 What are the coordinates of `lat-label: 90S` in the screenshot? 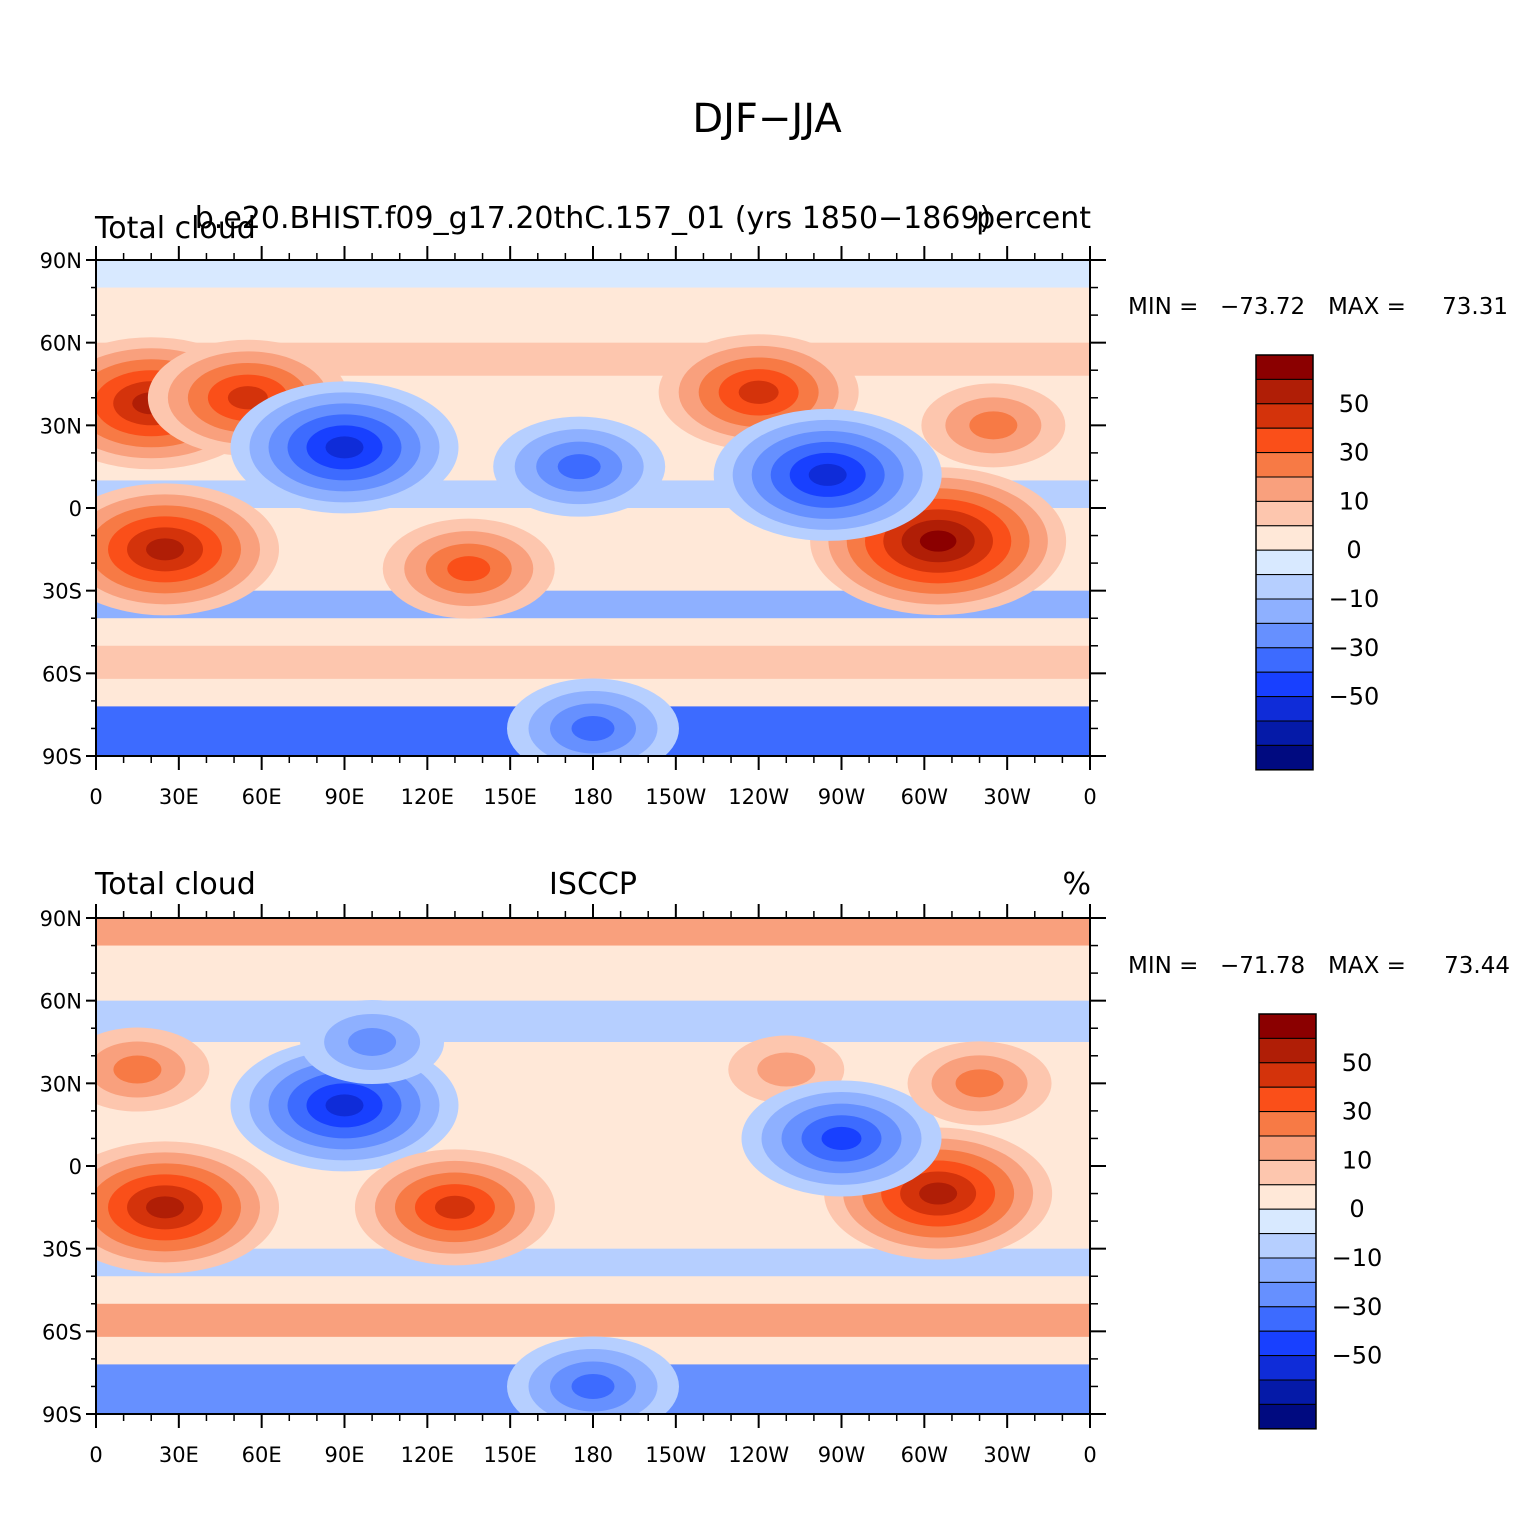 It's located at (62, 1415).